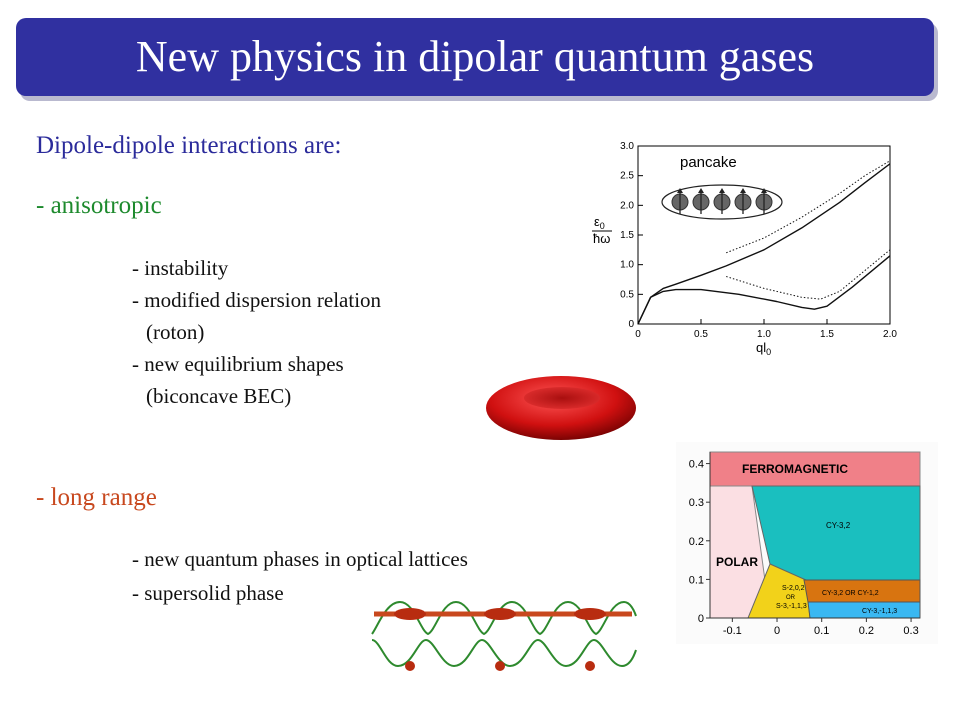 This screenshot has height=720, width=960. Describe the element at coordinates (599, 222) in the screenshot. I see `y-axis-label-numerator: ε0` at that location.